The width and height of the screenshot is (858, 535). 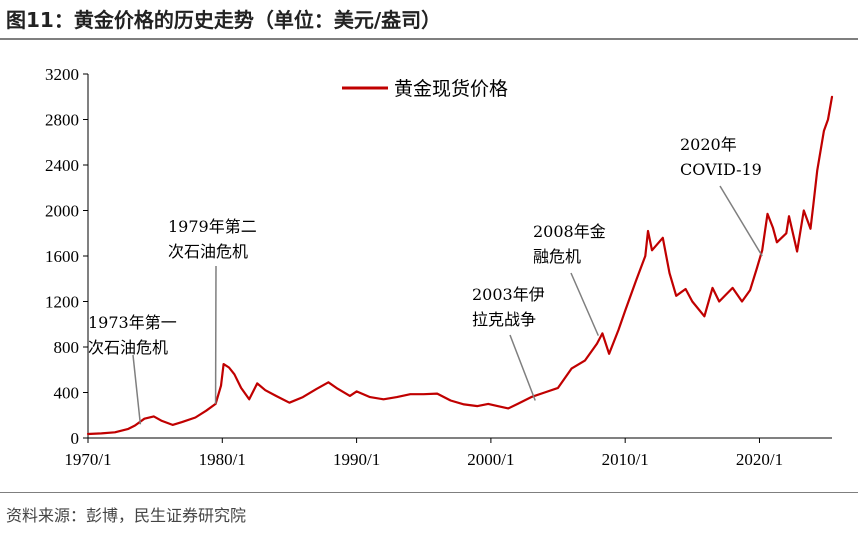 I want to click on annotation-label: 2020年, so click(x=708, y=144).